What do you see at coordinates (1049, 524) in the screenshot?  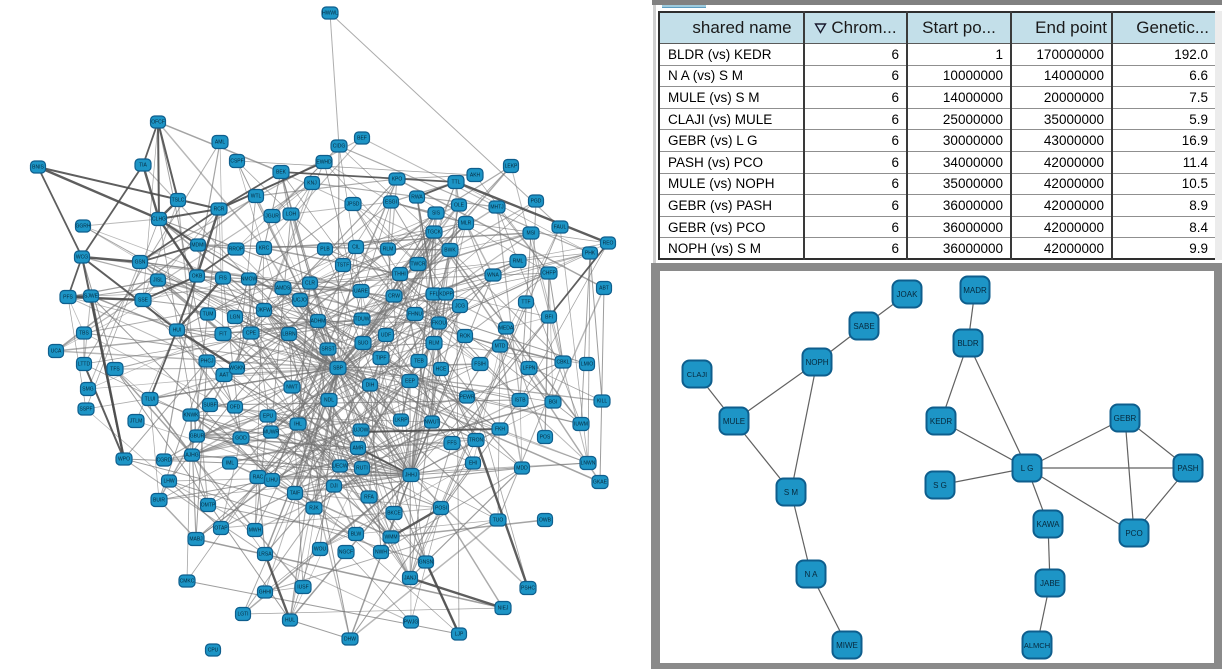 I see `svg-text: KAWA` at bounding box center [1049, 524].